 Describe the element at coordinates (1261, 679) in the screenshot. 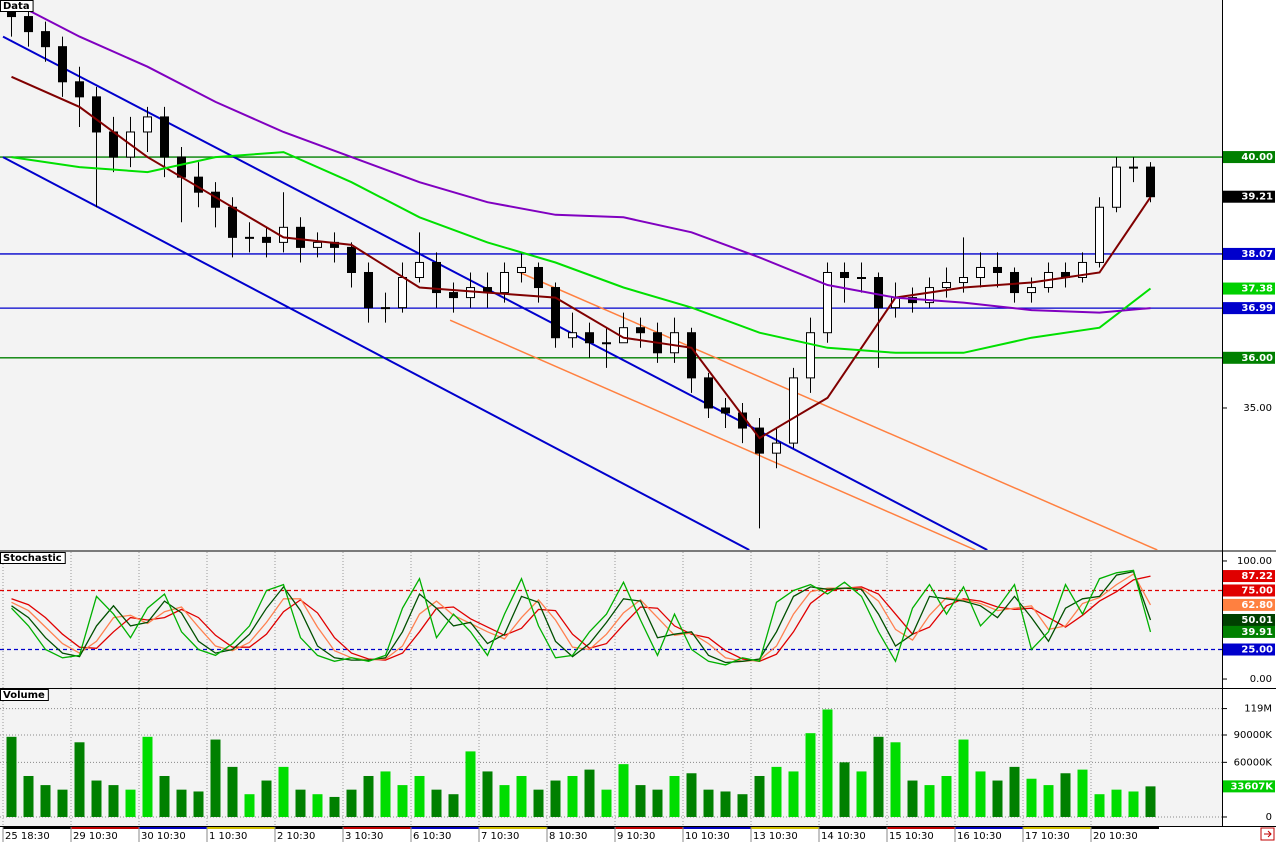

I see `y-tick-label: 0.00` at that location.